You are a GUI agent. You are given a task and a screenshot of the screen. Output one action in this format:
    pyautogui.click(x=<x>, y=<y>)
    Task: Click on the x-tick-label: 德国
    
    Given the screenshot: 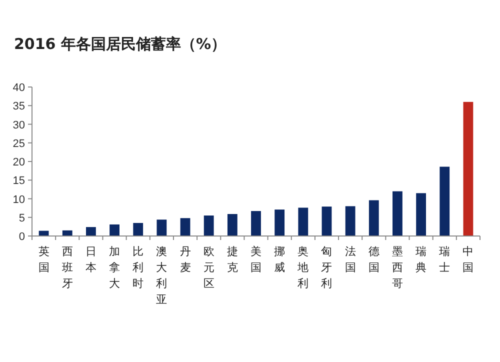 What is the action you would take?
    pyautogui.click(x=374, y=259)
    